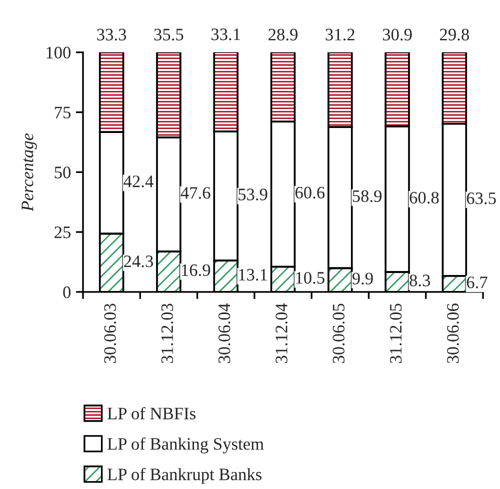  Describe the element at coordinates (253, 274) in the screenshot. I see `data-label: 13.1` at that location.